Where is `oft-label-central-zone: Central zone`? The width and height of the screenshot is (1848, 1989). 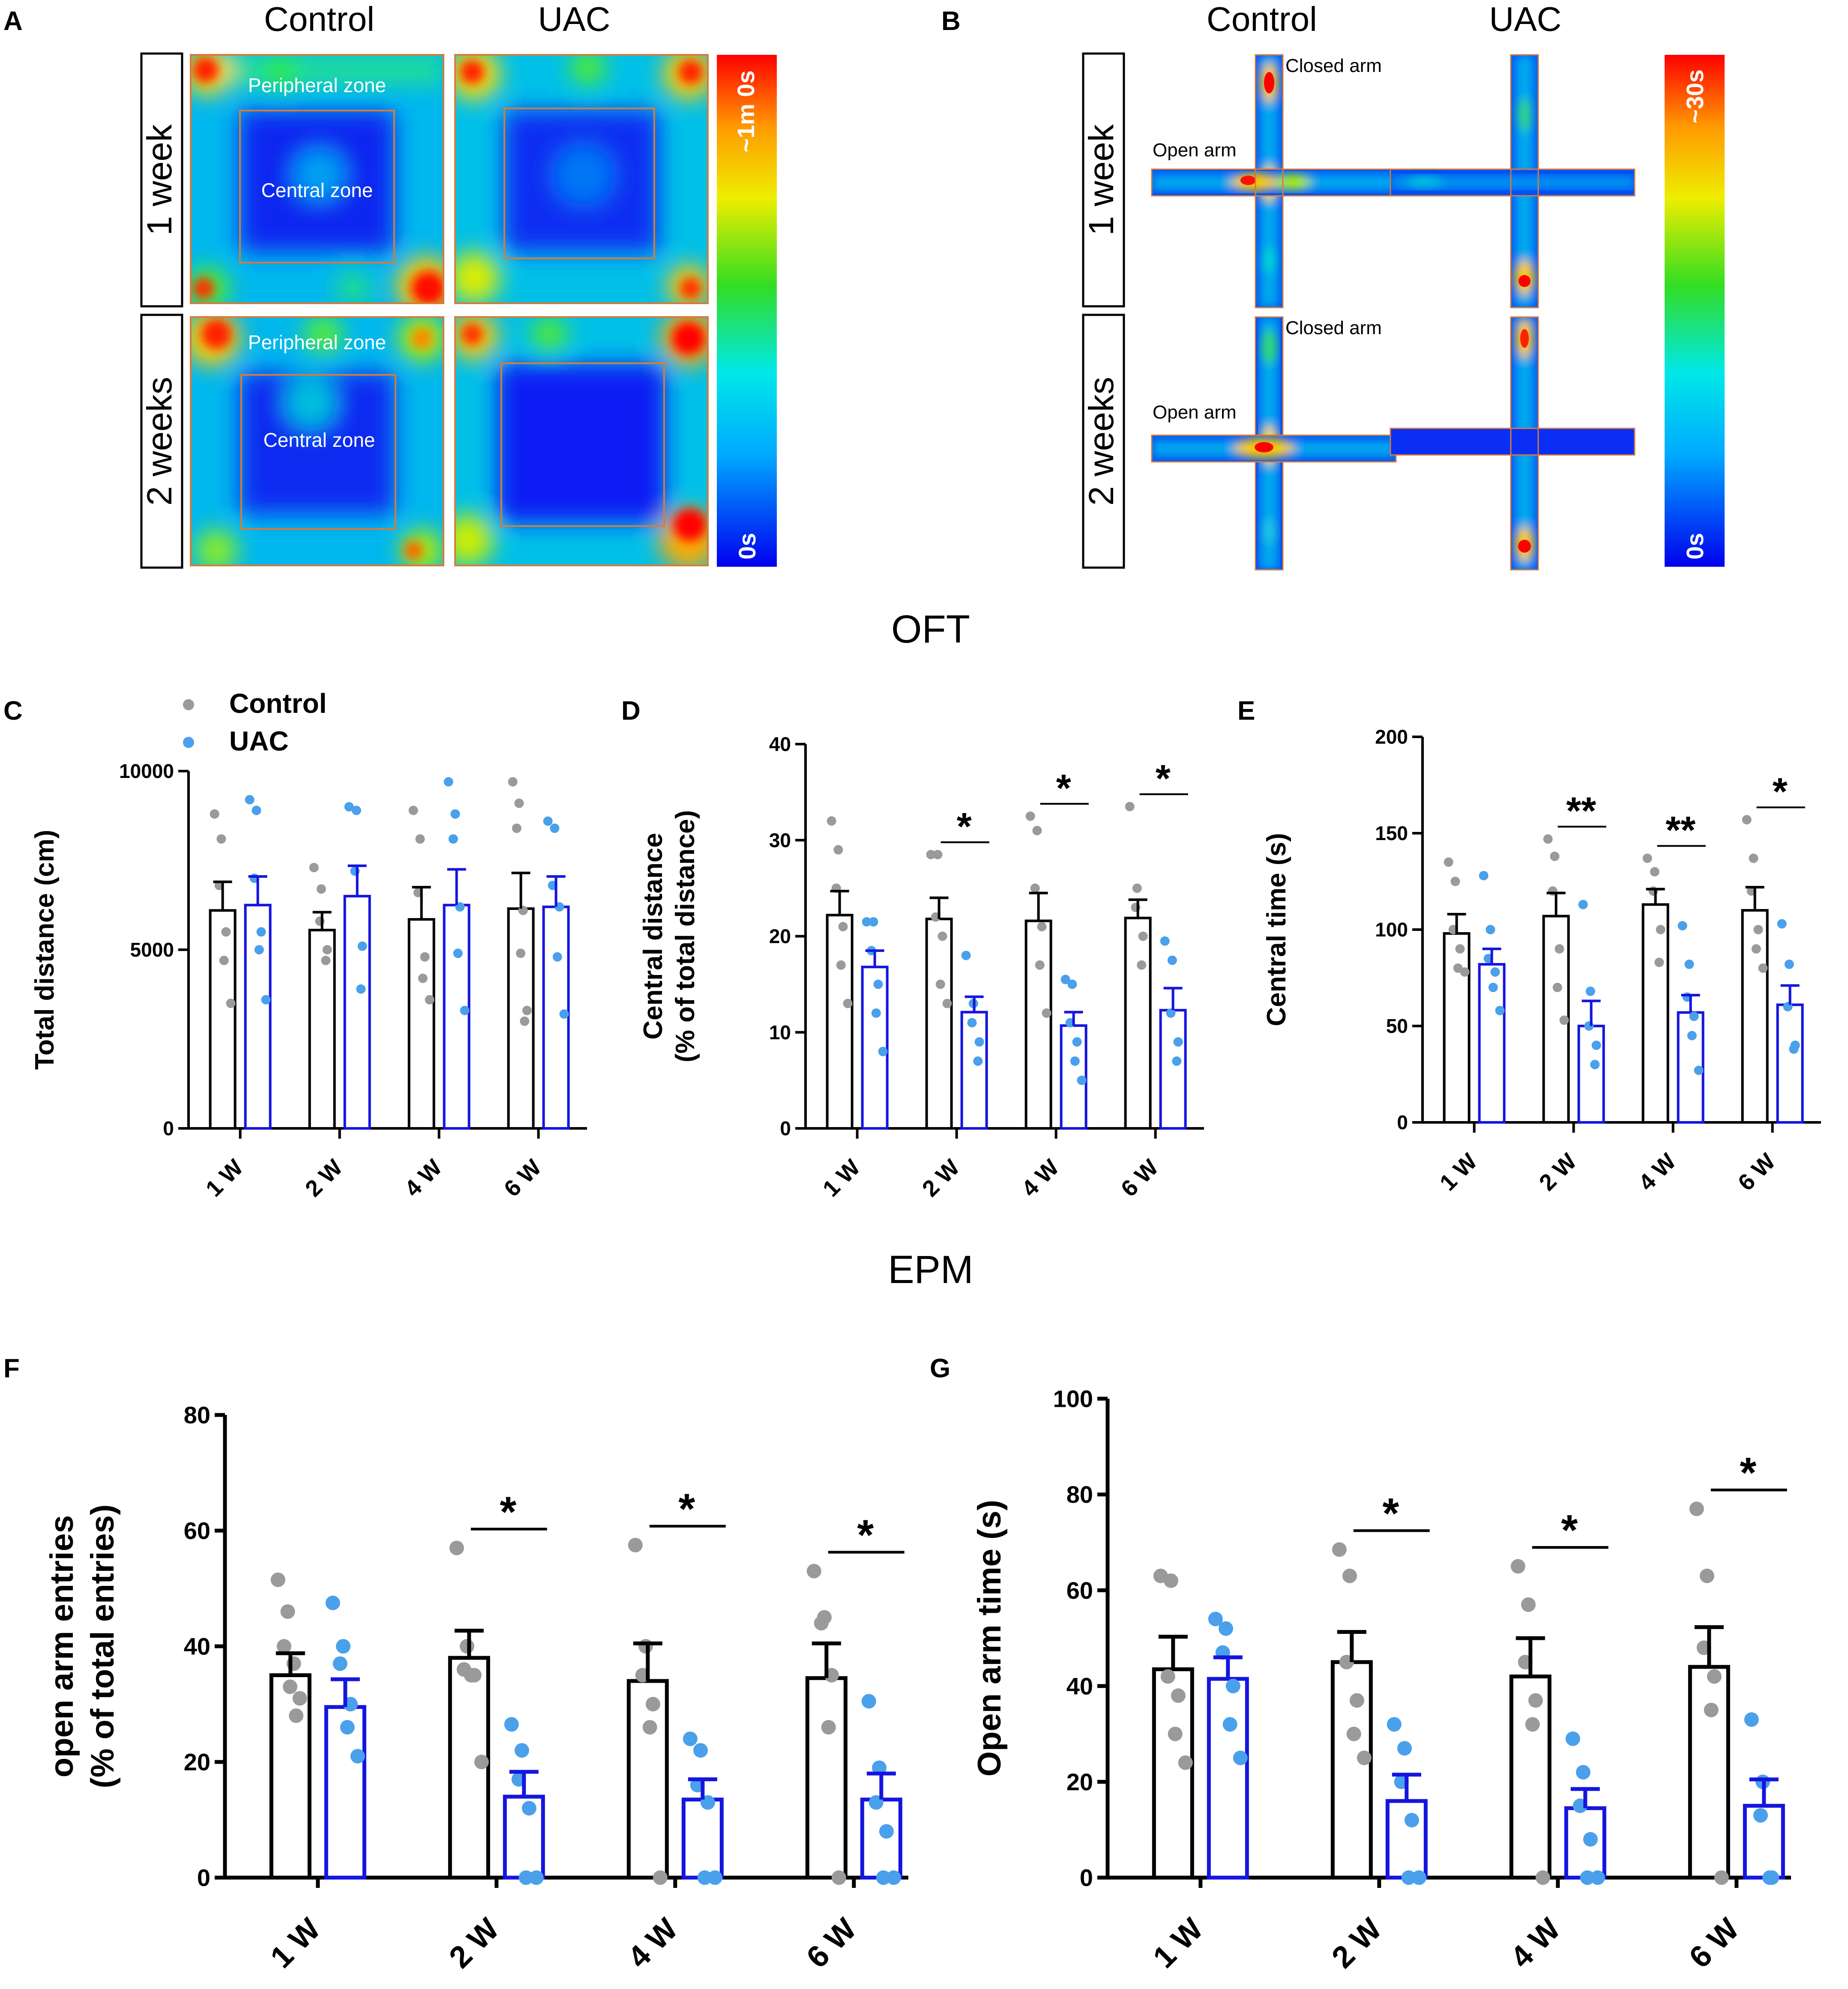
oft-label-central-zone: Central zone is located at coordinates (319, 440).